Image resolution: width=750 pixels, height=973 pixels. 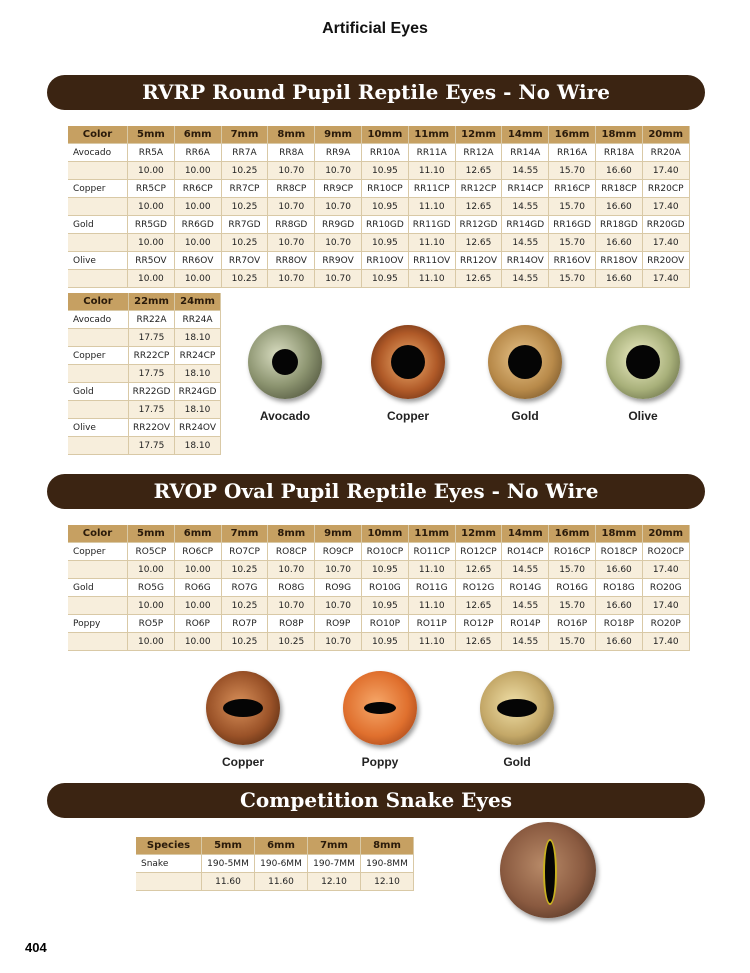 I want to click on code-cell: RR20CP, so click(x=666, y=189).